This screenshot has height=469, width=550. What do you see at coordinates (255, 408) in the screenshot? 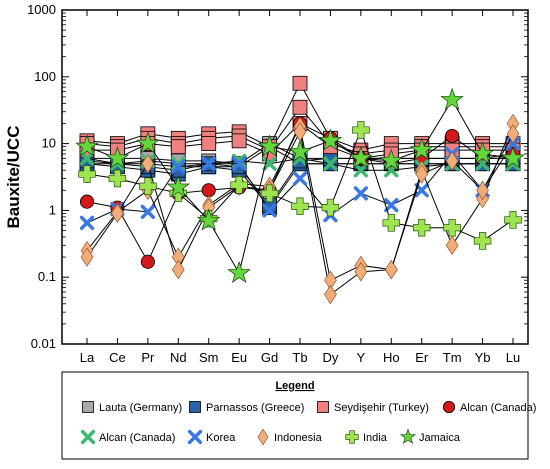
I see `legend-label: Parnassos (Greece)` at bounding box center [255, 408].